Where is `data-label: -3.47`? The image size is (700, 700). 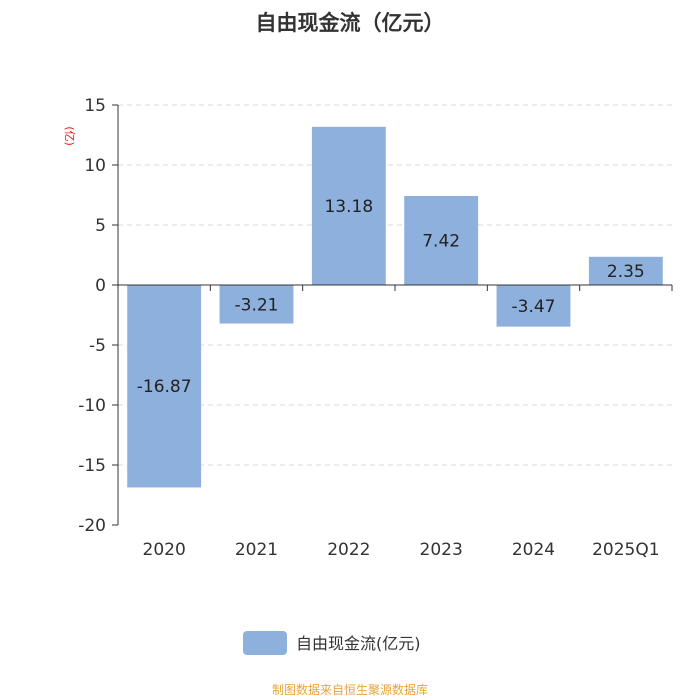
data-label: -3.47 is located at coordinates (534, 307).